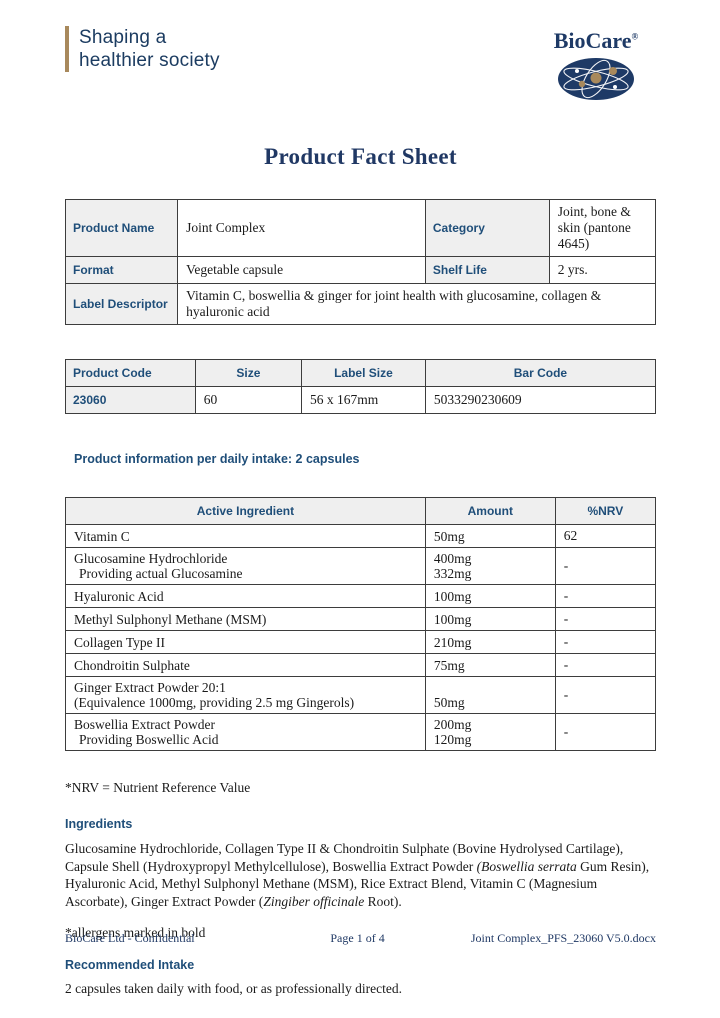 This screenshot has height=1018, width=720. What do you see at coordinates (635, 36) in the screenshot?
I see `registered-trademark-symbol: ®` at bounding box center [635, 36].